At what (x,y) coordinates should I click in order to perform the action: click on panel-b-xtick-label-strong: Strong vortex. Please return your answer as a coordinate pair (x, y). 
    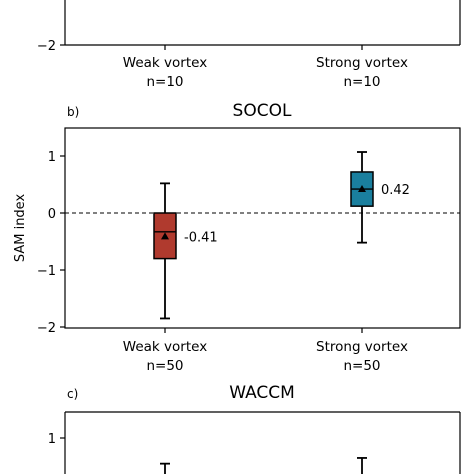
    Looking at the image, I should click on (362, 347).